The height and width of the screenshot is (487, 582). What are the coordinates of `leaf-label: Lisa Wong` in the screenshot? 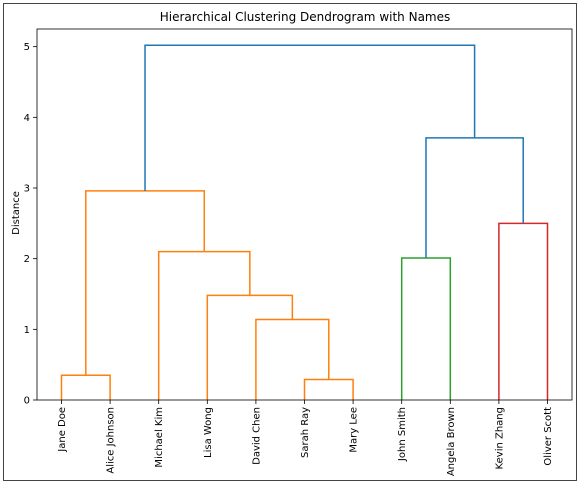 It's located at (208, 432).